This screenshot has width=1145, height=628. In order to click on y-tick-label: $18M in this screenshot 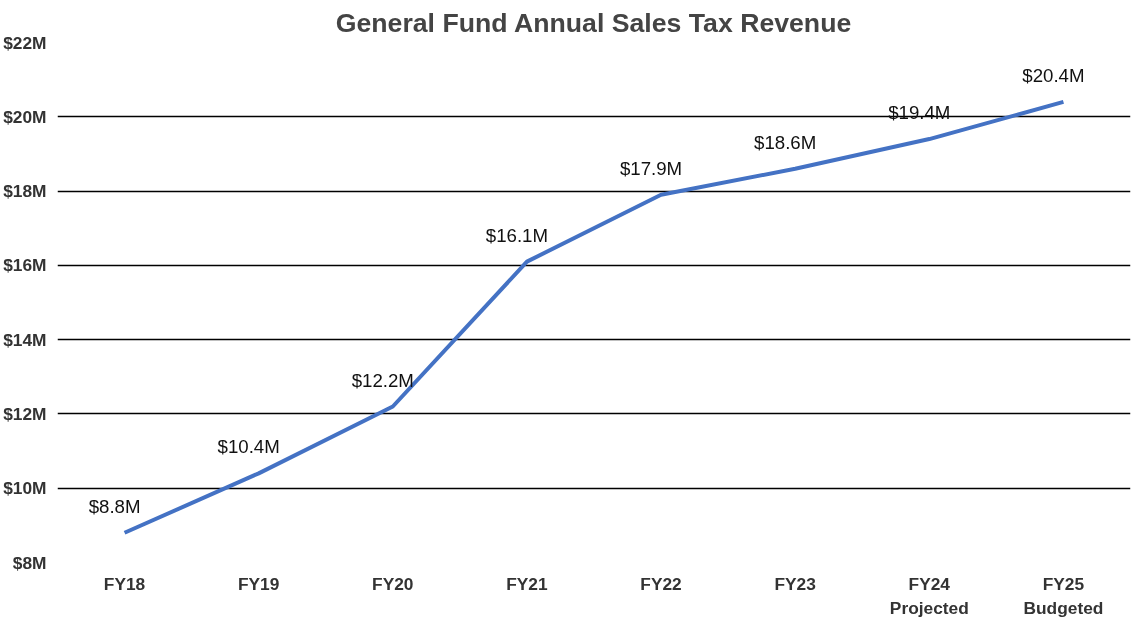, I will do `click(25, 191)`.